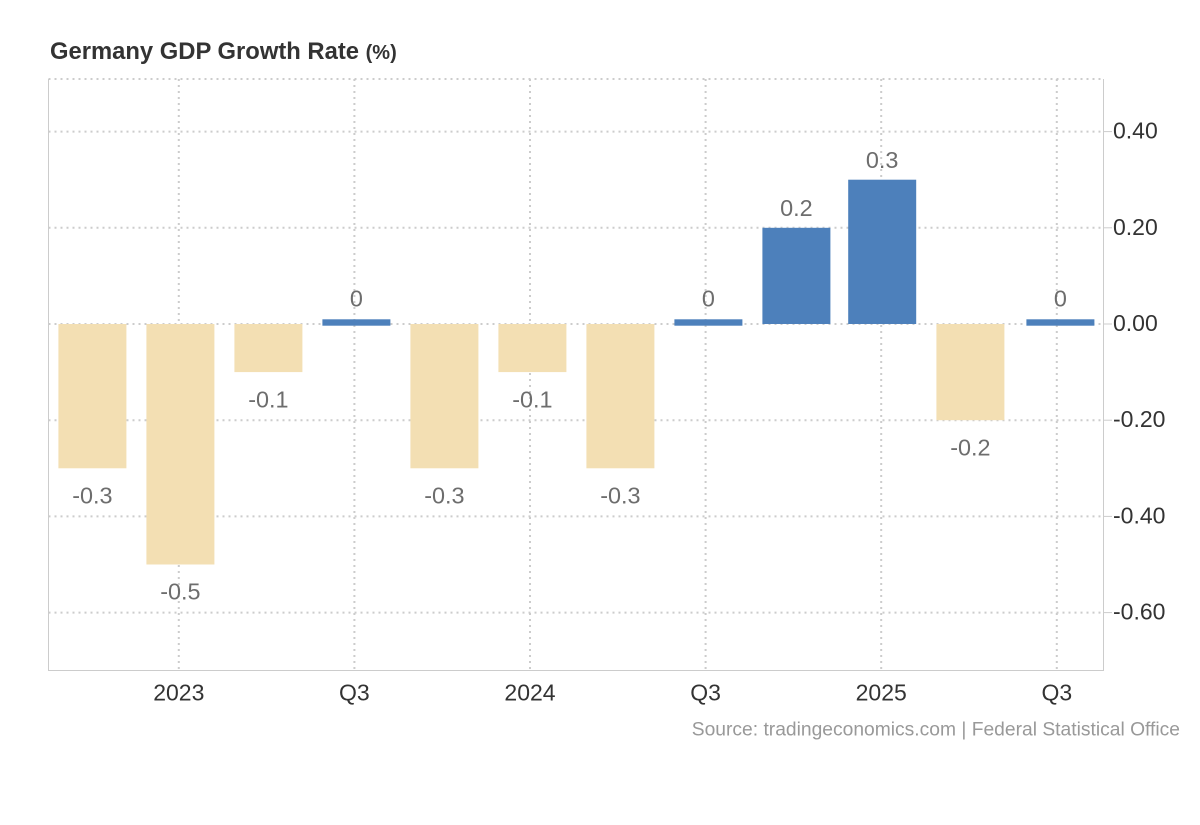 The height and width of the screenshot is (825, 1200). What do you see at coordinates (1135, 131) in the screenshot?
I see `svg-text: 0.40` at bounding box center [1135, 131].